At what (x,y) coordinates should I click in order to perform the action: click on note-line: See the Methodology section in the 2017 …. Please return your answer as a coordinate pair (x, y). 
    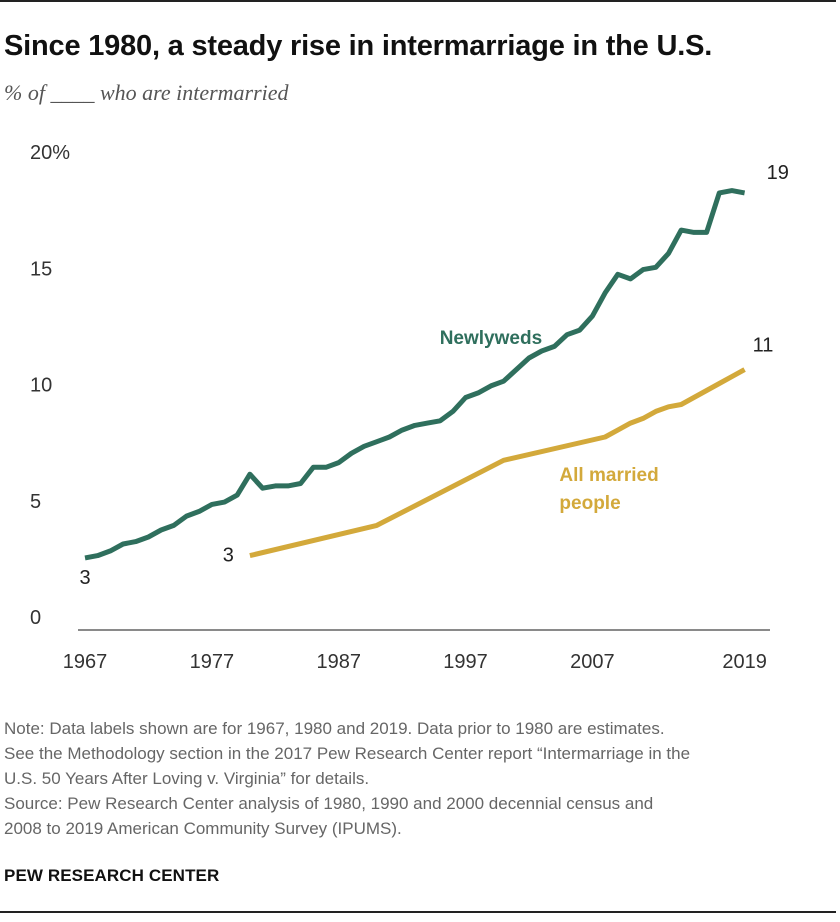
    Looking at the image, I should click on (347, 753).